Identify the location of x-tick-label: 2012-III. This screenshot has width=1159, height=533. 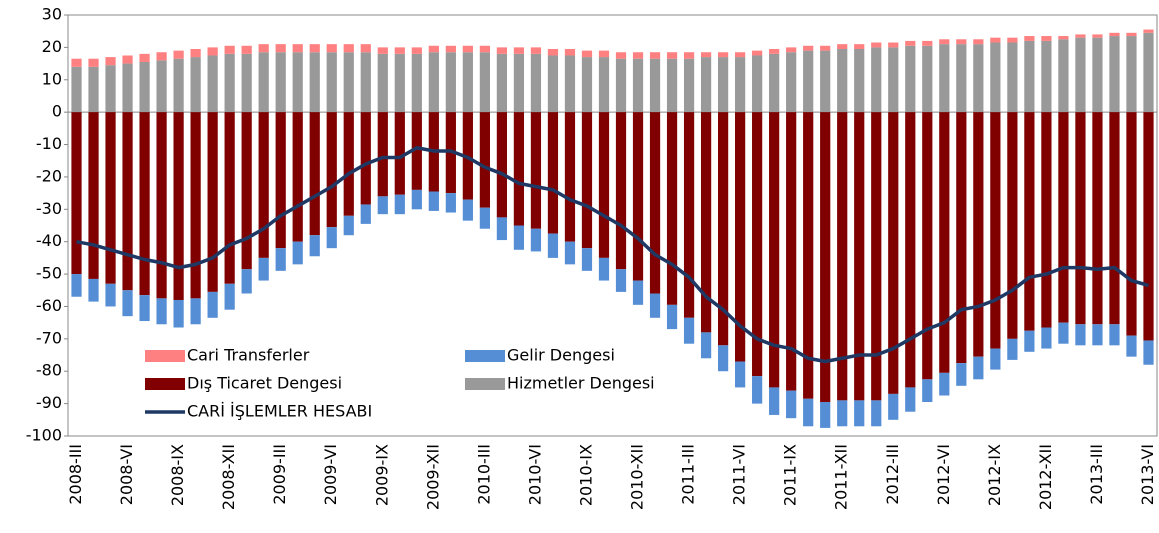
(892, 474).